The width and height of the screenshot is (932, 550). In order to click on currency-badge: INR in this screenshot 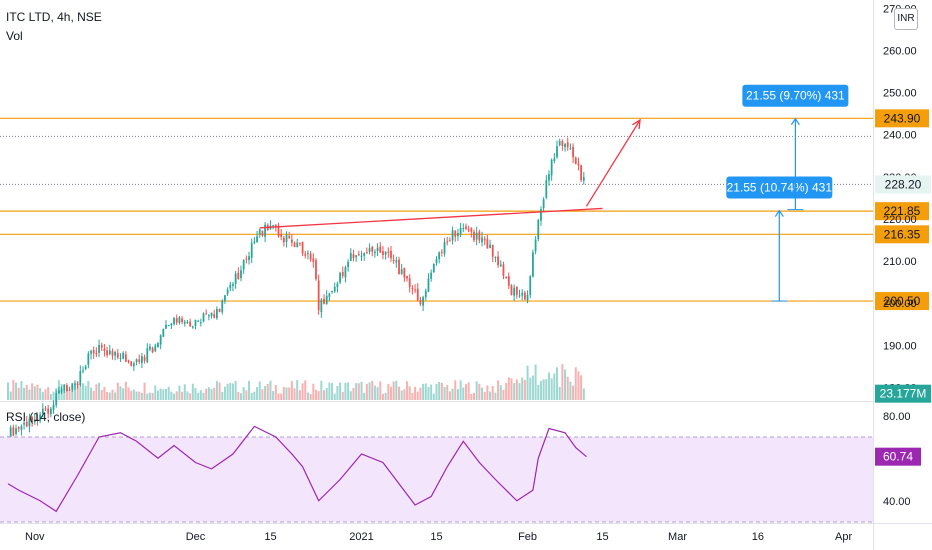, I will do `click(906, 19)`.